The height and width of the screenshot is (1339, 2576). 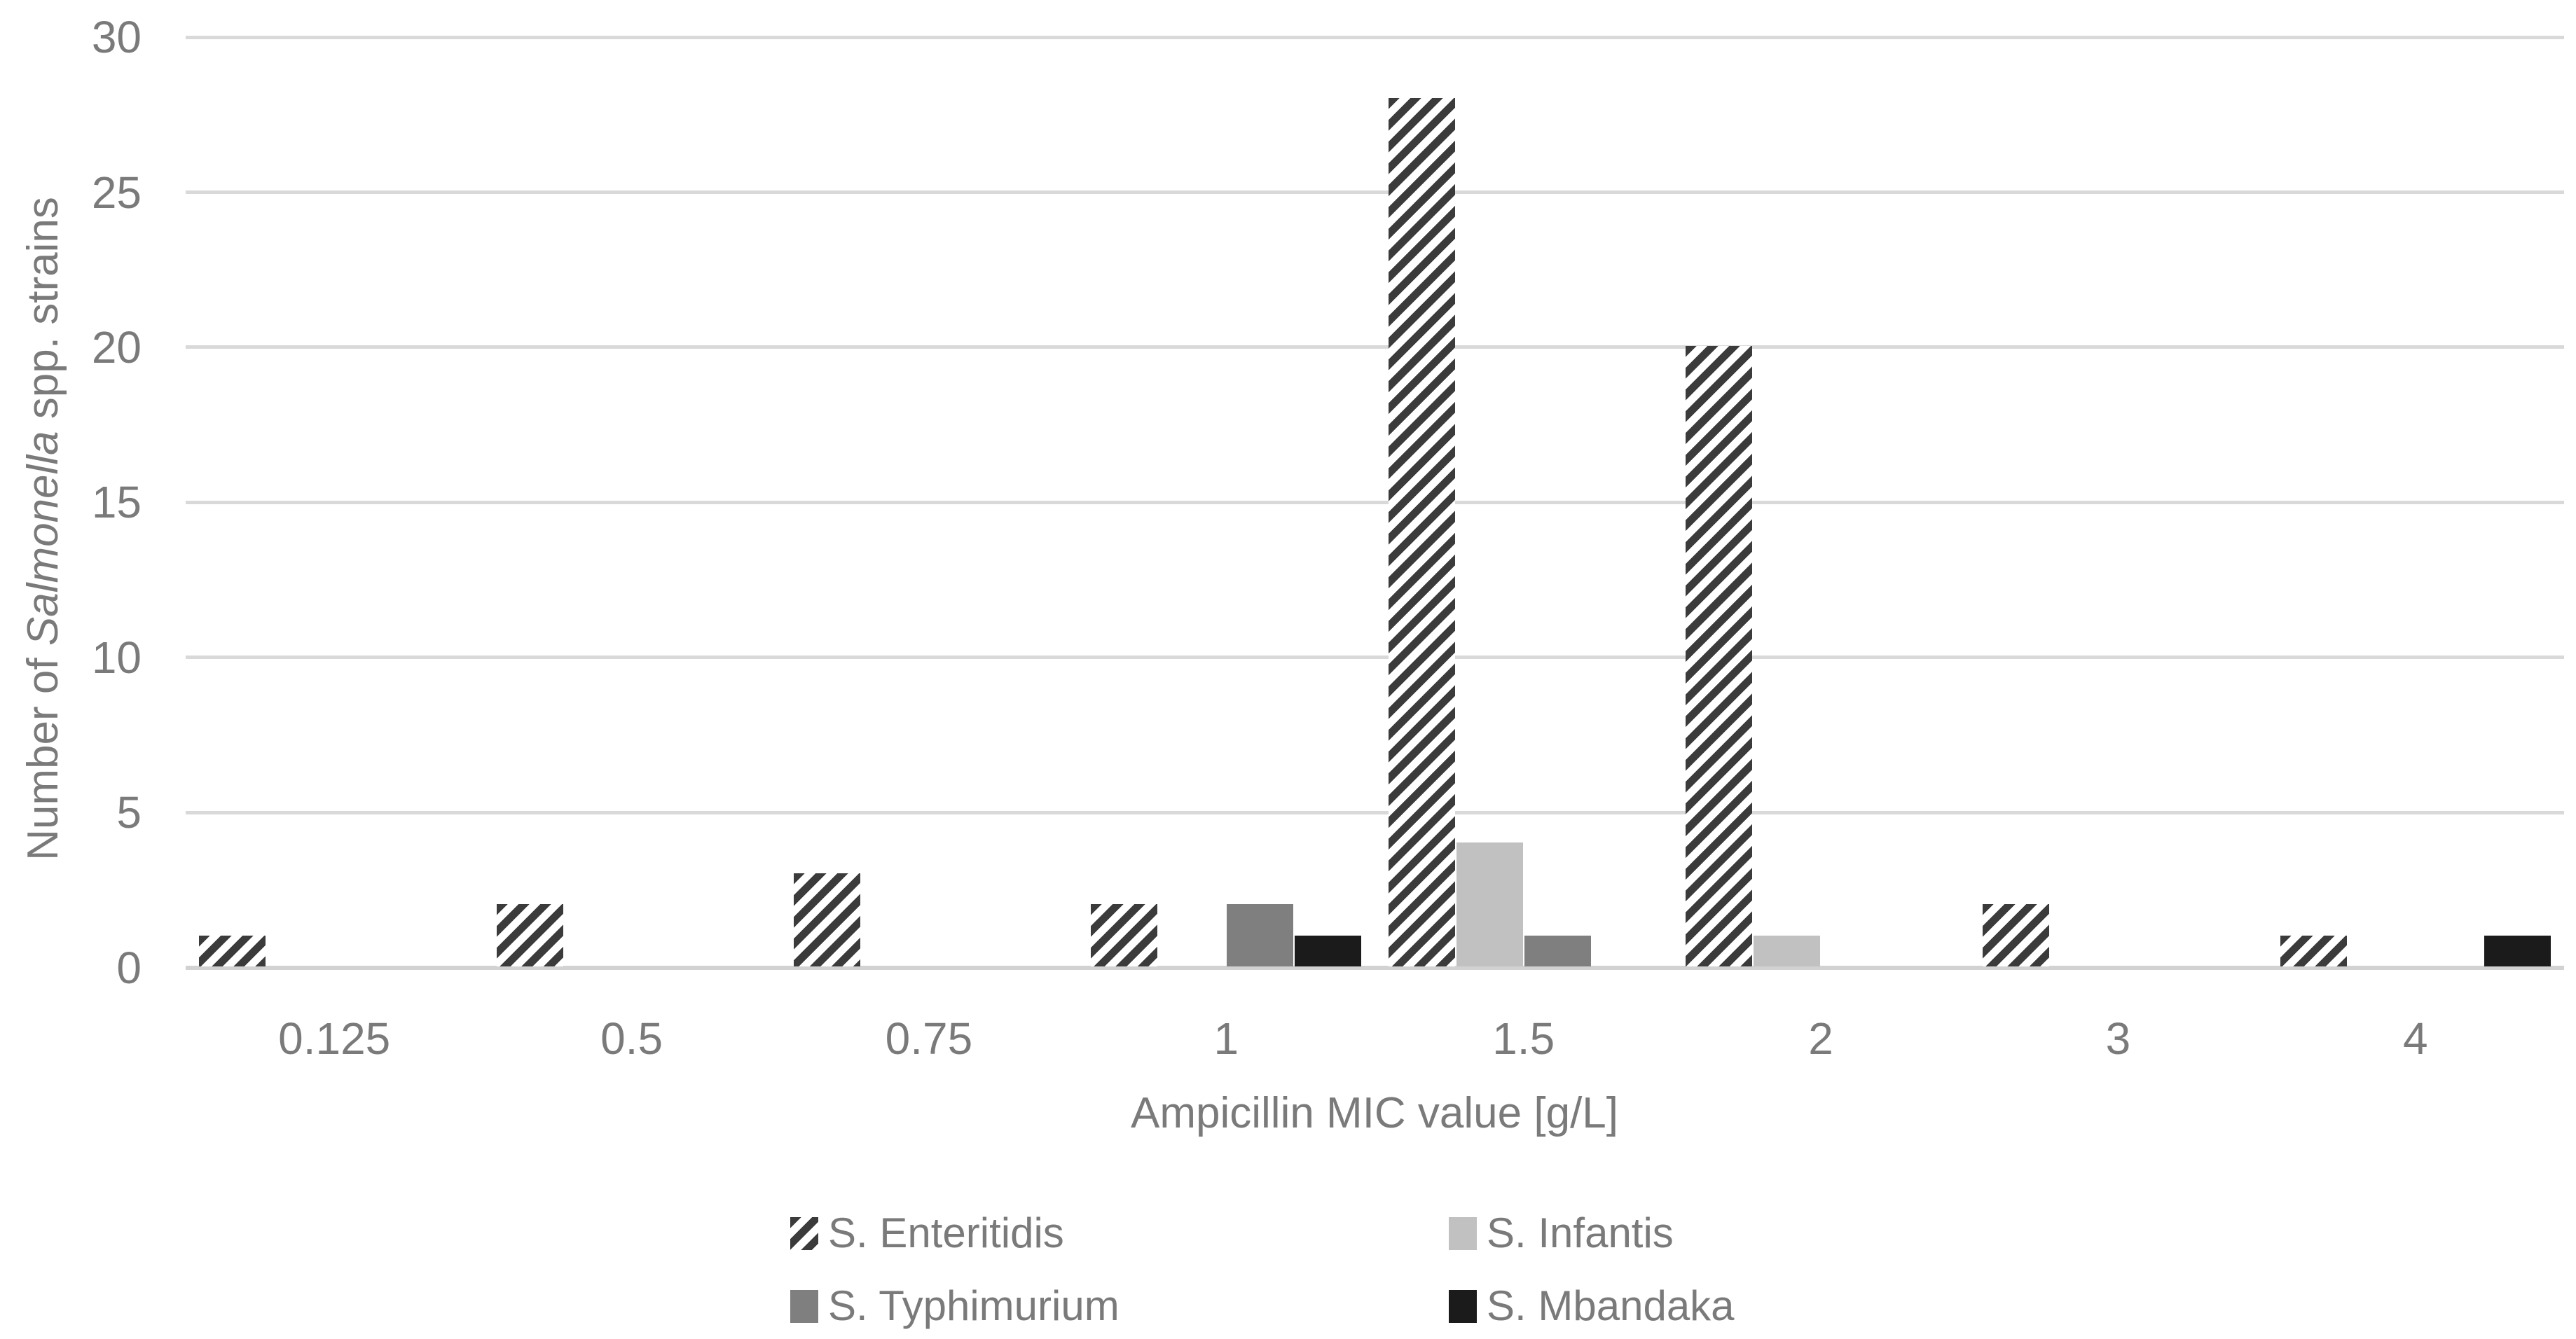 I want to click on x-axis-title: Ampicillin MIC value [g/L], so click(x=1374, y=1113).